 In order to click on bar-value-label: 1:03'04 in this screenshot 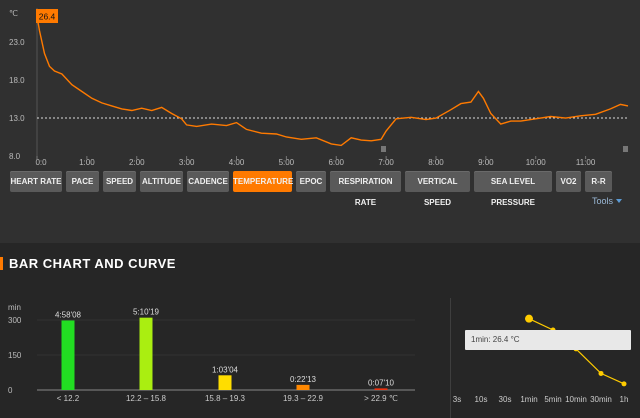, I will do `click(225, 369)`.